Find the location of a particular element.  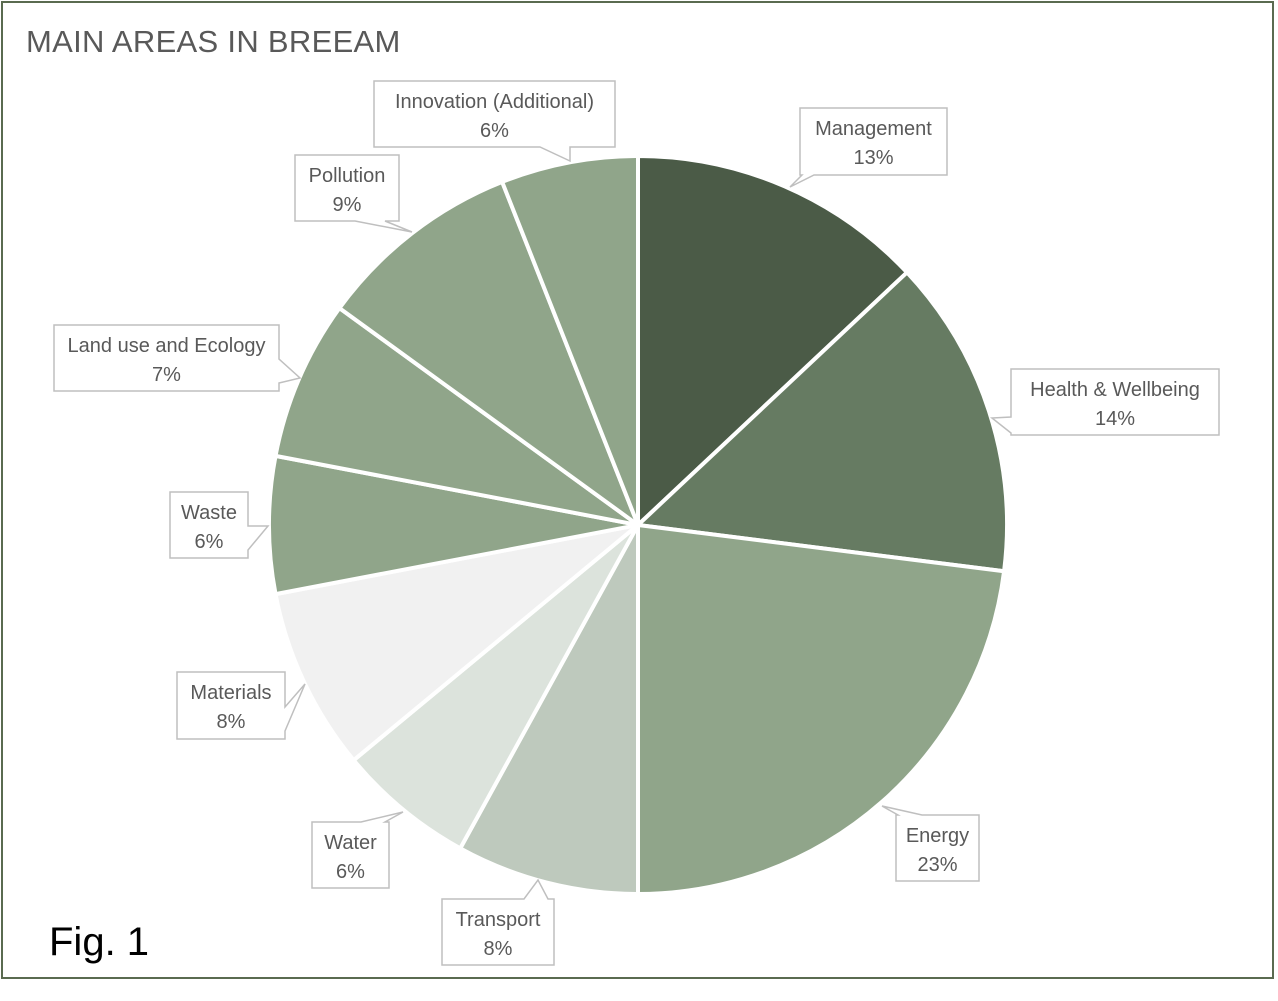

slice-percentage: 9% is located at coordinates (347, 205).